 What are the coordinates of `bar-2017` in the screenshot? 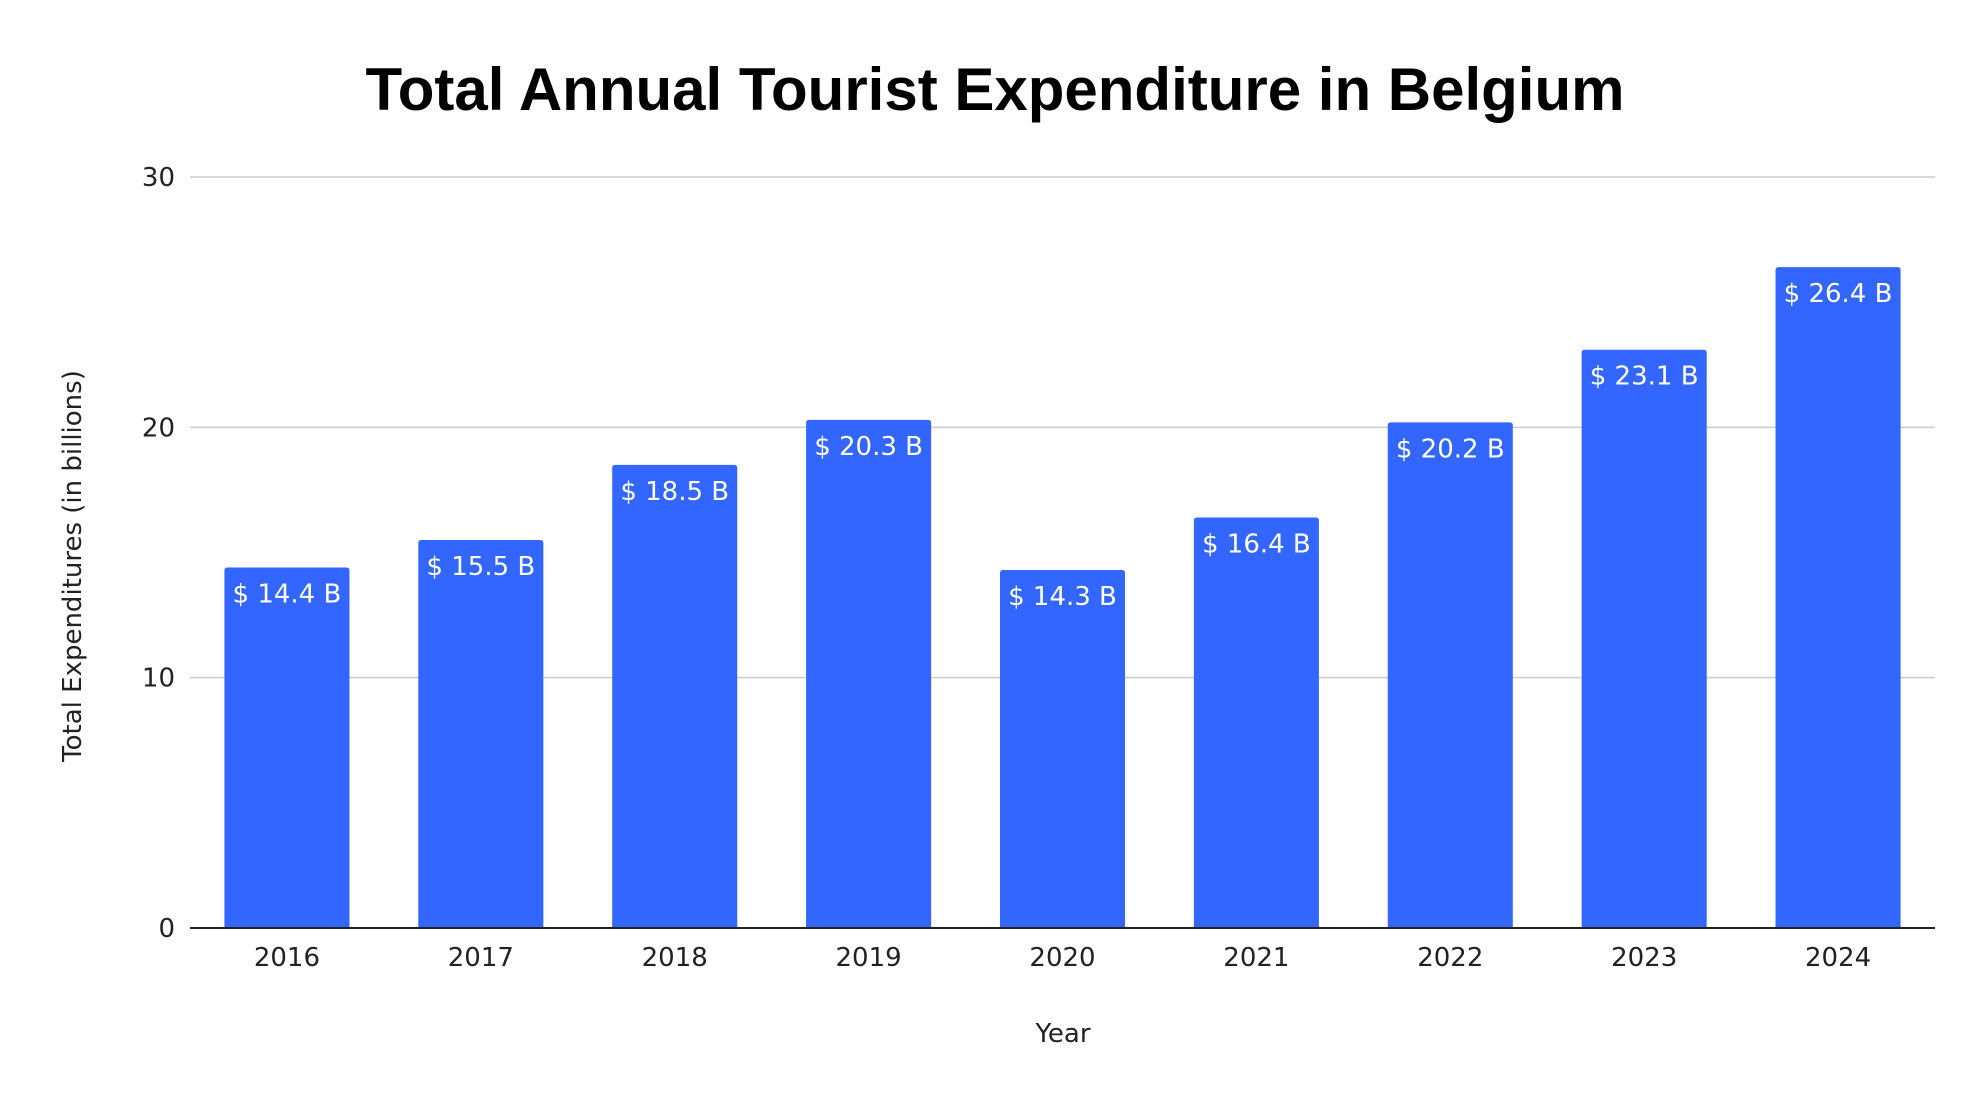 It's located at (481, 733).